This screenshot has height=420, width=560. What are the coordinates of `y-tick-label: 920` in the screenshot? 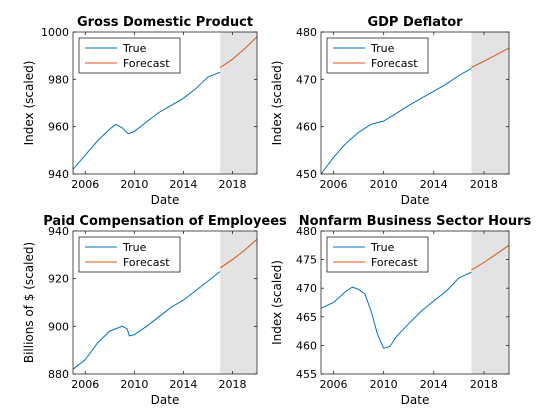 It's located at (58, 279).